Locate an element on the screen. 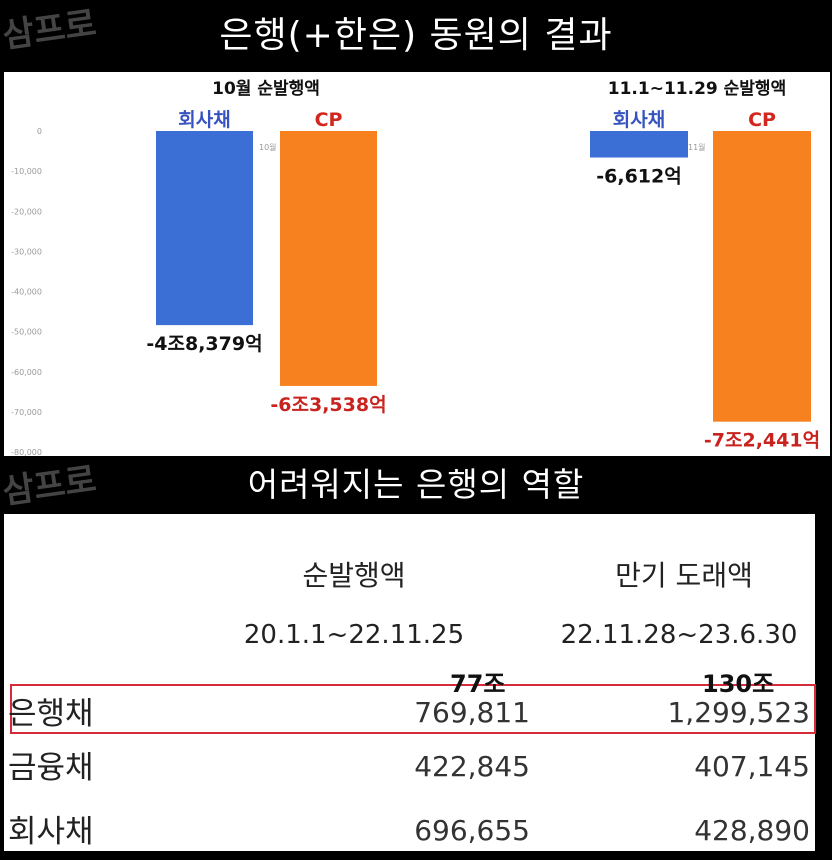 The width and height of the screenshot is (832, 860). table-row-label: 회사채 is located at coordinates (51, 832).